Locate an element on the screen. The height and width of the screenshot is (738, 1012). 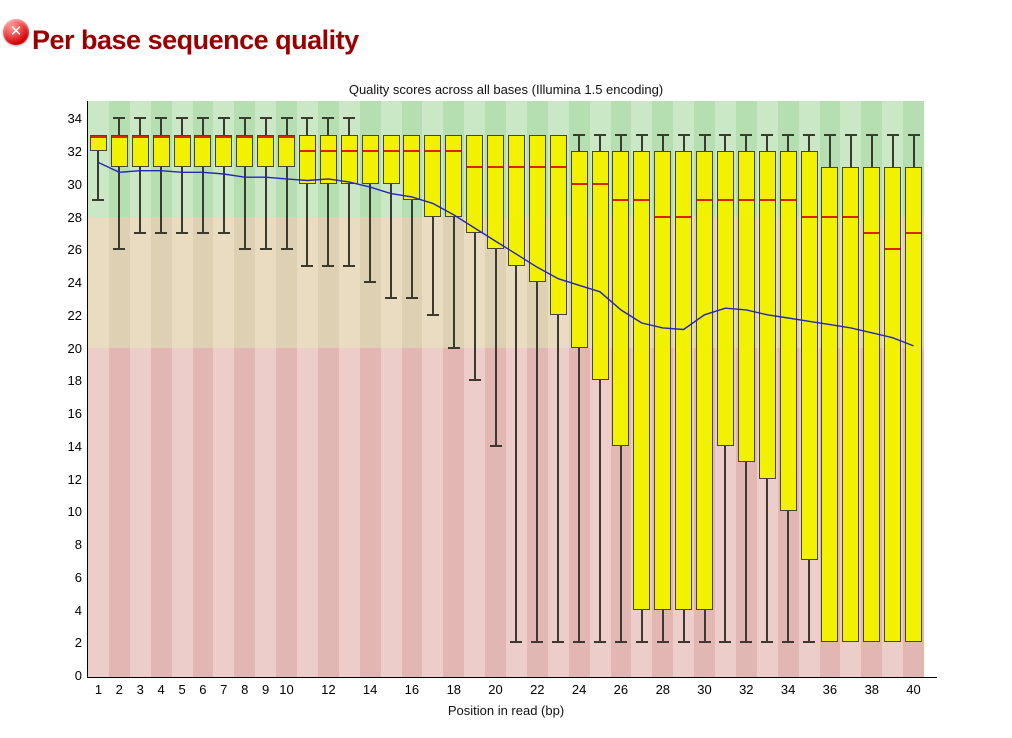
x-tick-label: 5 is located at coordinates (182, 689).